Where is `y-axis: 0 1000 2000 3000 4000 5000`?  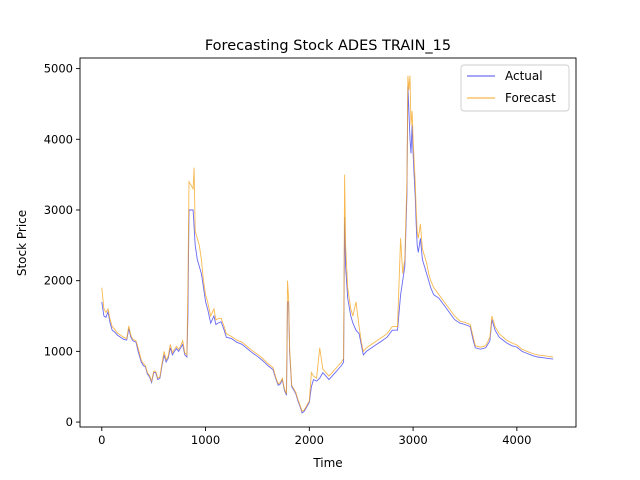 y-axis: 0 1000 2000 3000 4000 5000 is located at coordinates (62, 245).